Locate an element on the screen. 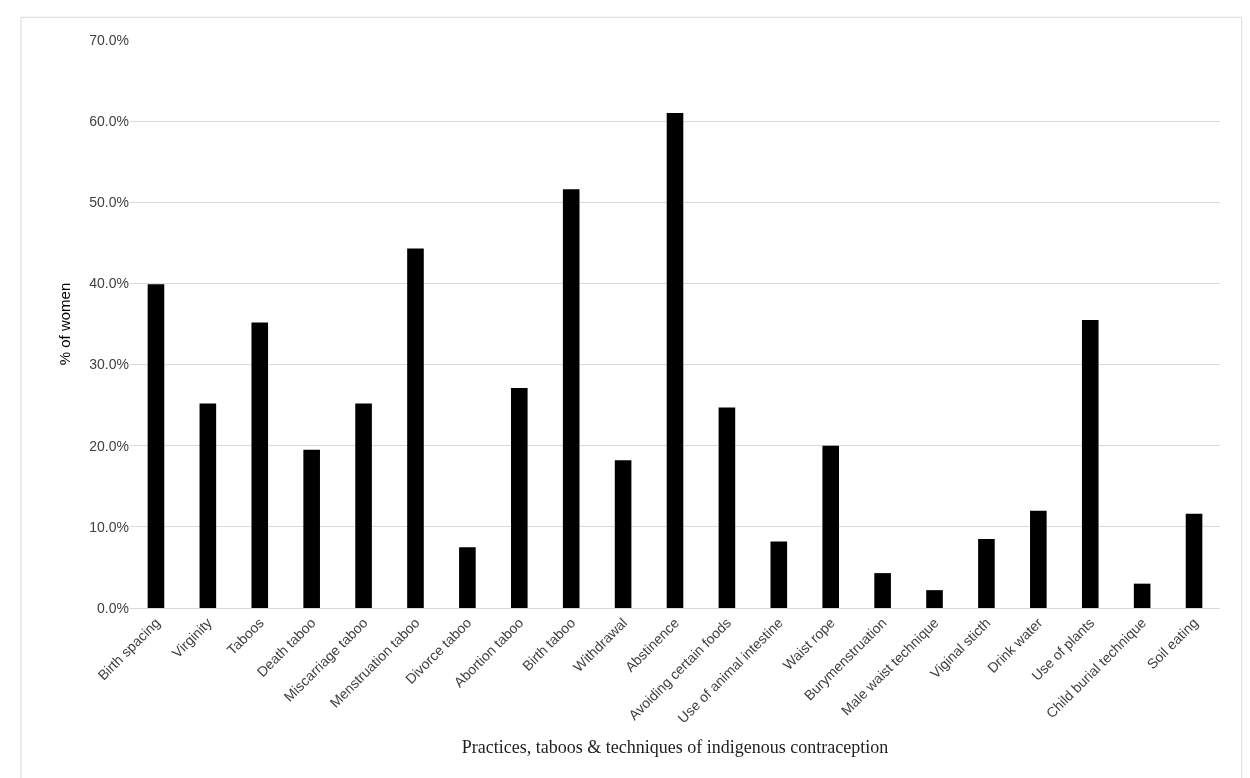 Image resolution: width=1250 pixels, height=778 pixels. y-tick-label: 50.0% is located at coordinates (109, 202).